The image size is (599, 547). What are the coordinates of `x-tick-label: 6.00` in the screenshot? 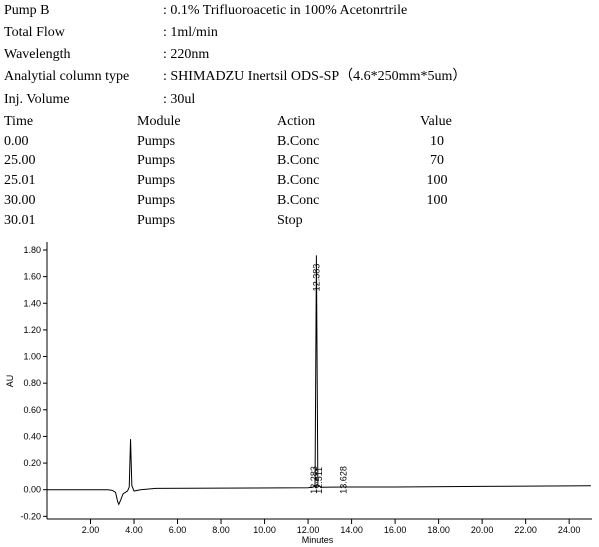 It's located at (178, 530).